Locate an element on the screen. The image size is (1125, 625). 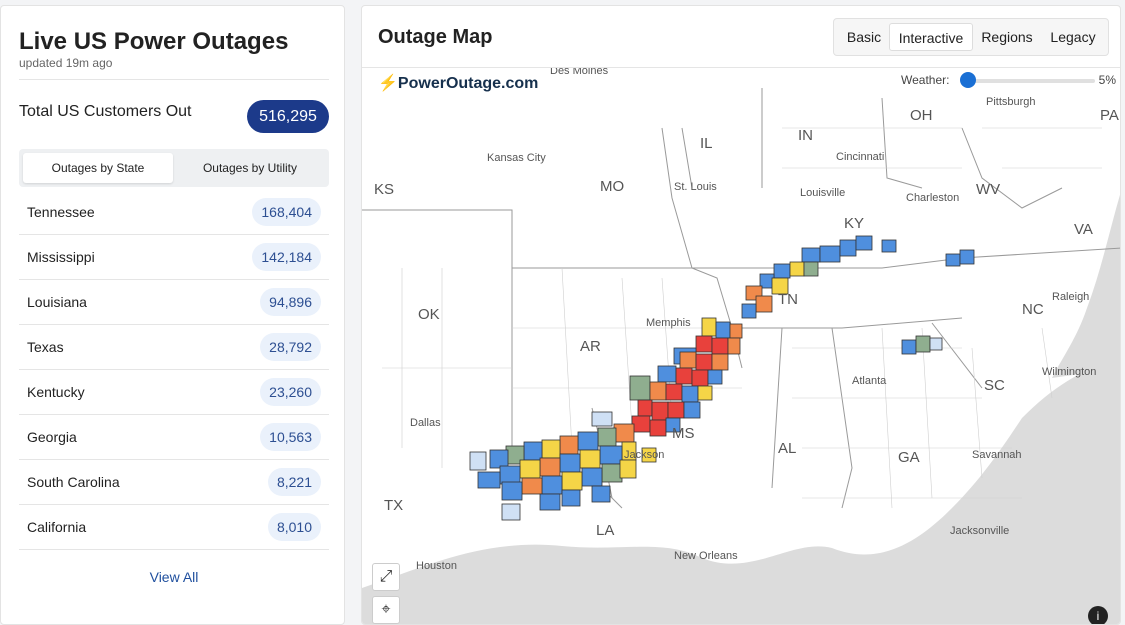
weather-slider-track is located at coordinates (1031, 81).